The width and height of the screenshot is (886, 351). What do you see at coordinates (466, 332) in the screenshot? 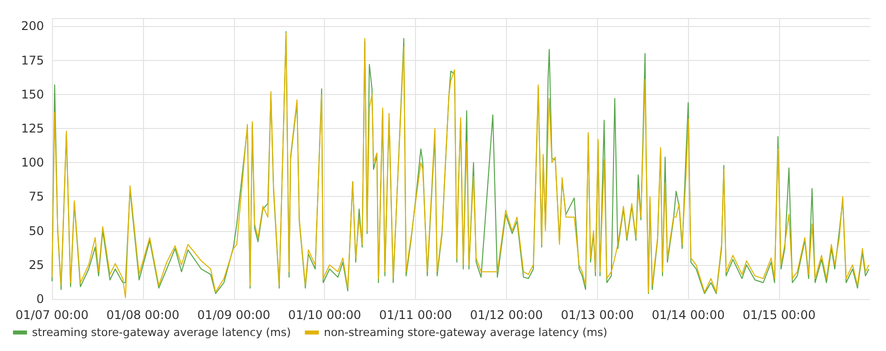
I see `legend-label: non-streaming store-gateway average latency (ms)` at bounding box center [466, 332].